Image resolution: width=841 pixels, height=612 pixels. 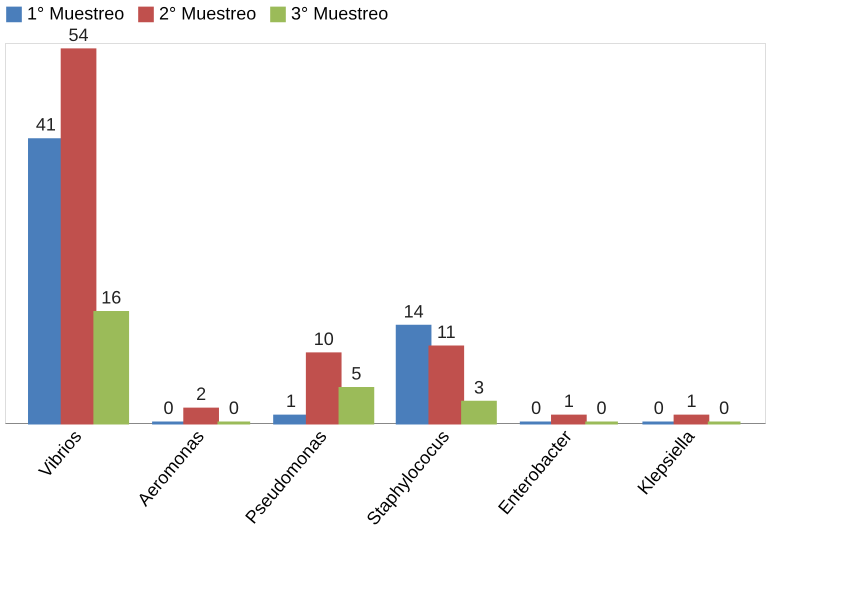 What do you see at coordinates (414, 311) in the screenshot?
I see `data-label: 14` at bounding box center [414, 311].